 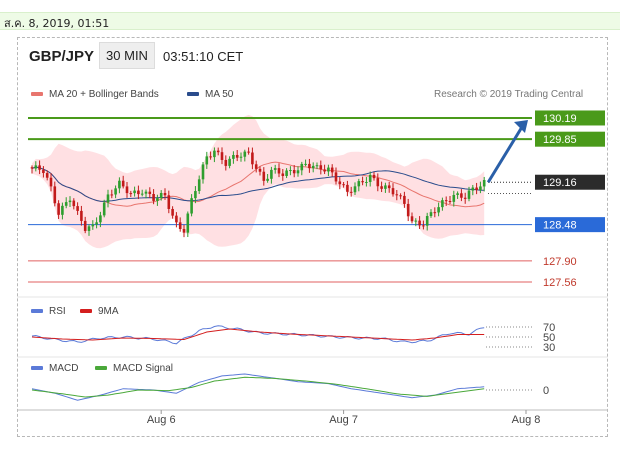 I want to click on level-tag-129.85, so click(x=570, y=139).